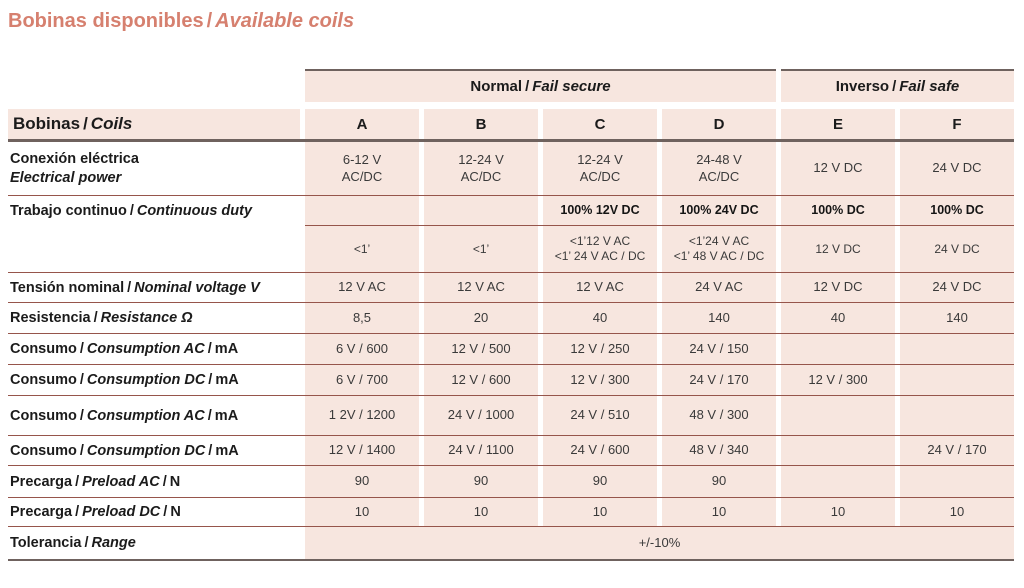  What do you see at coordinates (113, 543) in the screenshot?
I see `row-label-en: Range` at bounding box center [113, 543].